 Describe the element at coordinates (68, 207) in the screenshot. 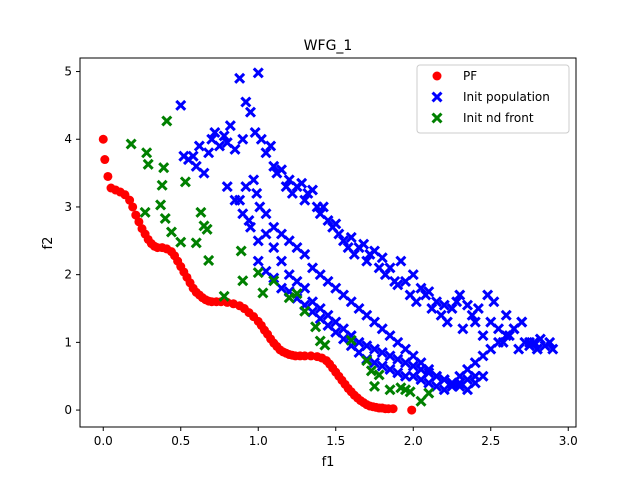

I see `y-tick-label: 3` at that location.